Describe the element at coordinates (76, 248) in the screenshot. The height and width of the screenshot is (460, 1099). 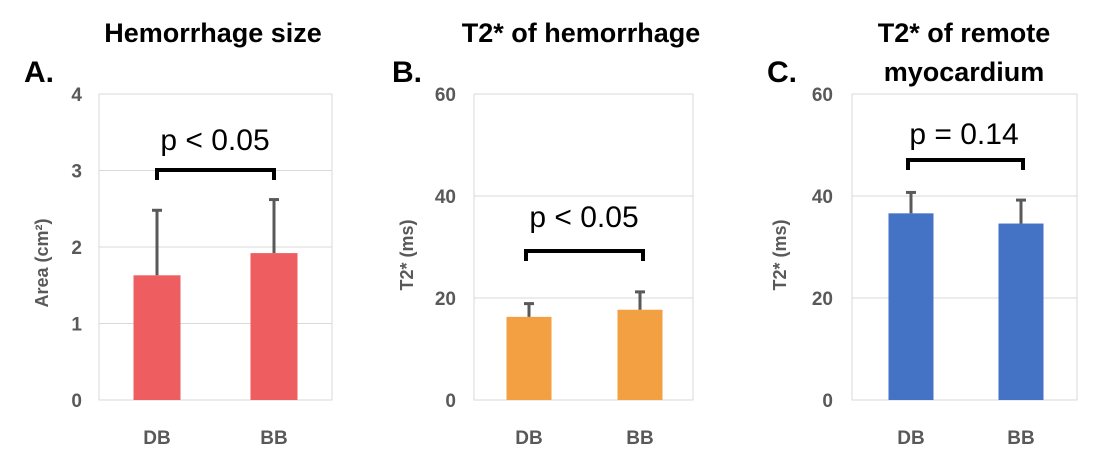
I see `panel-a-y-tick-2: 2` at that location.